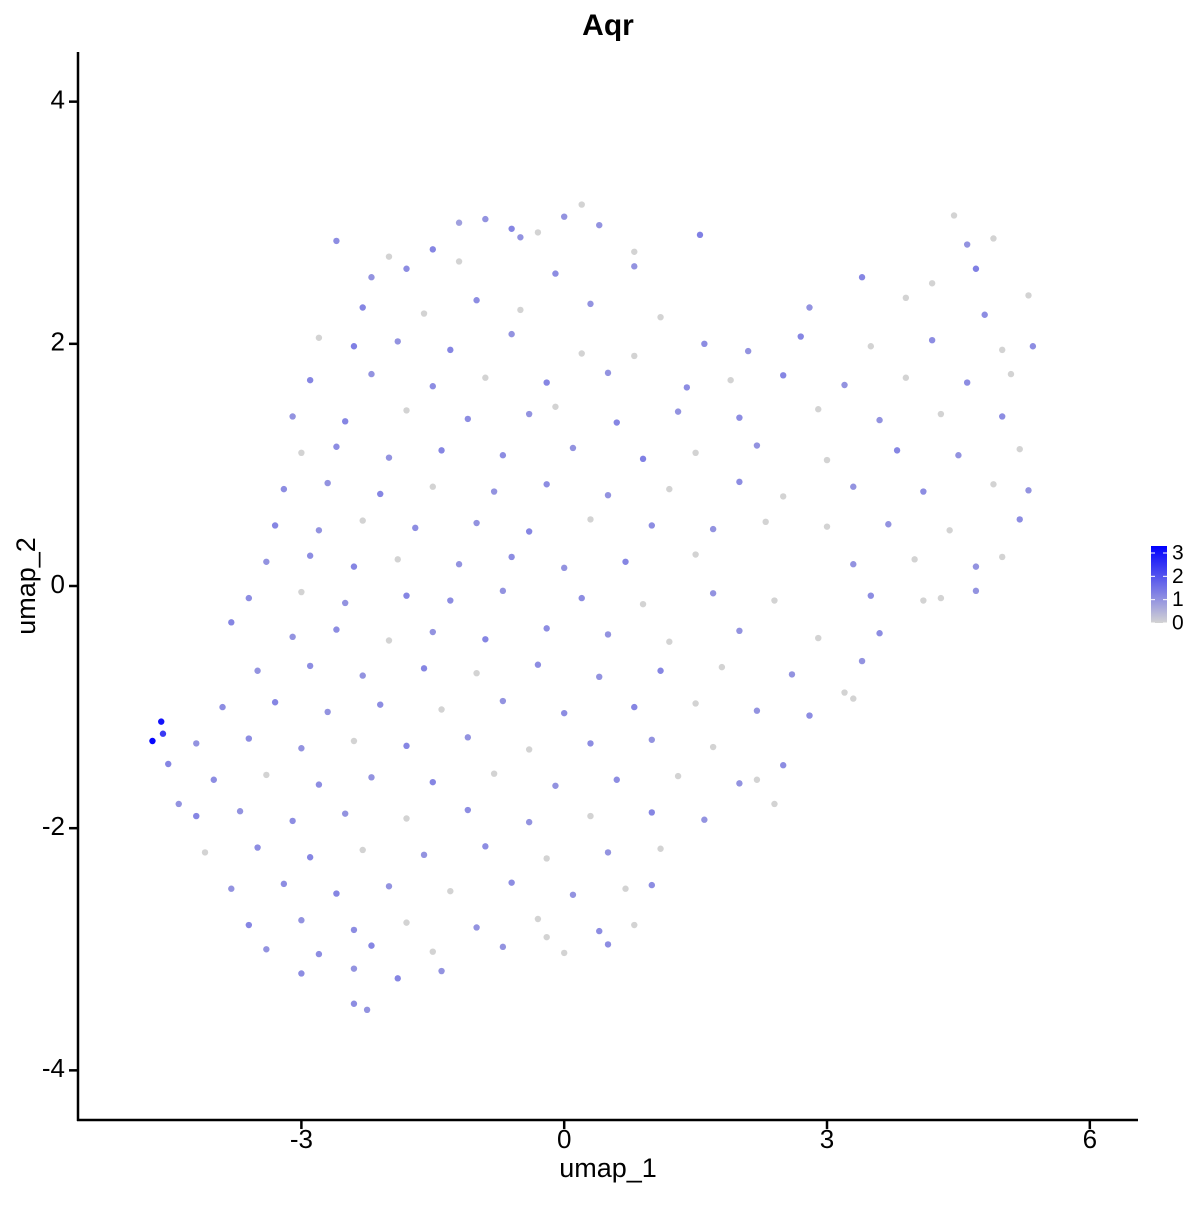 The height and width of the screenshot is (1205, 1200). I want to click on x-tick-label: 6, so click(1090, 1139).